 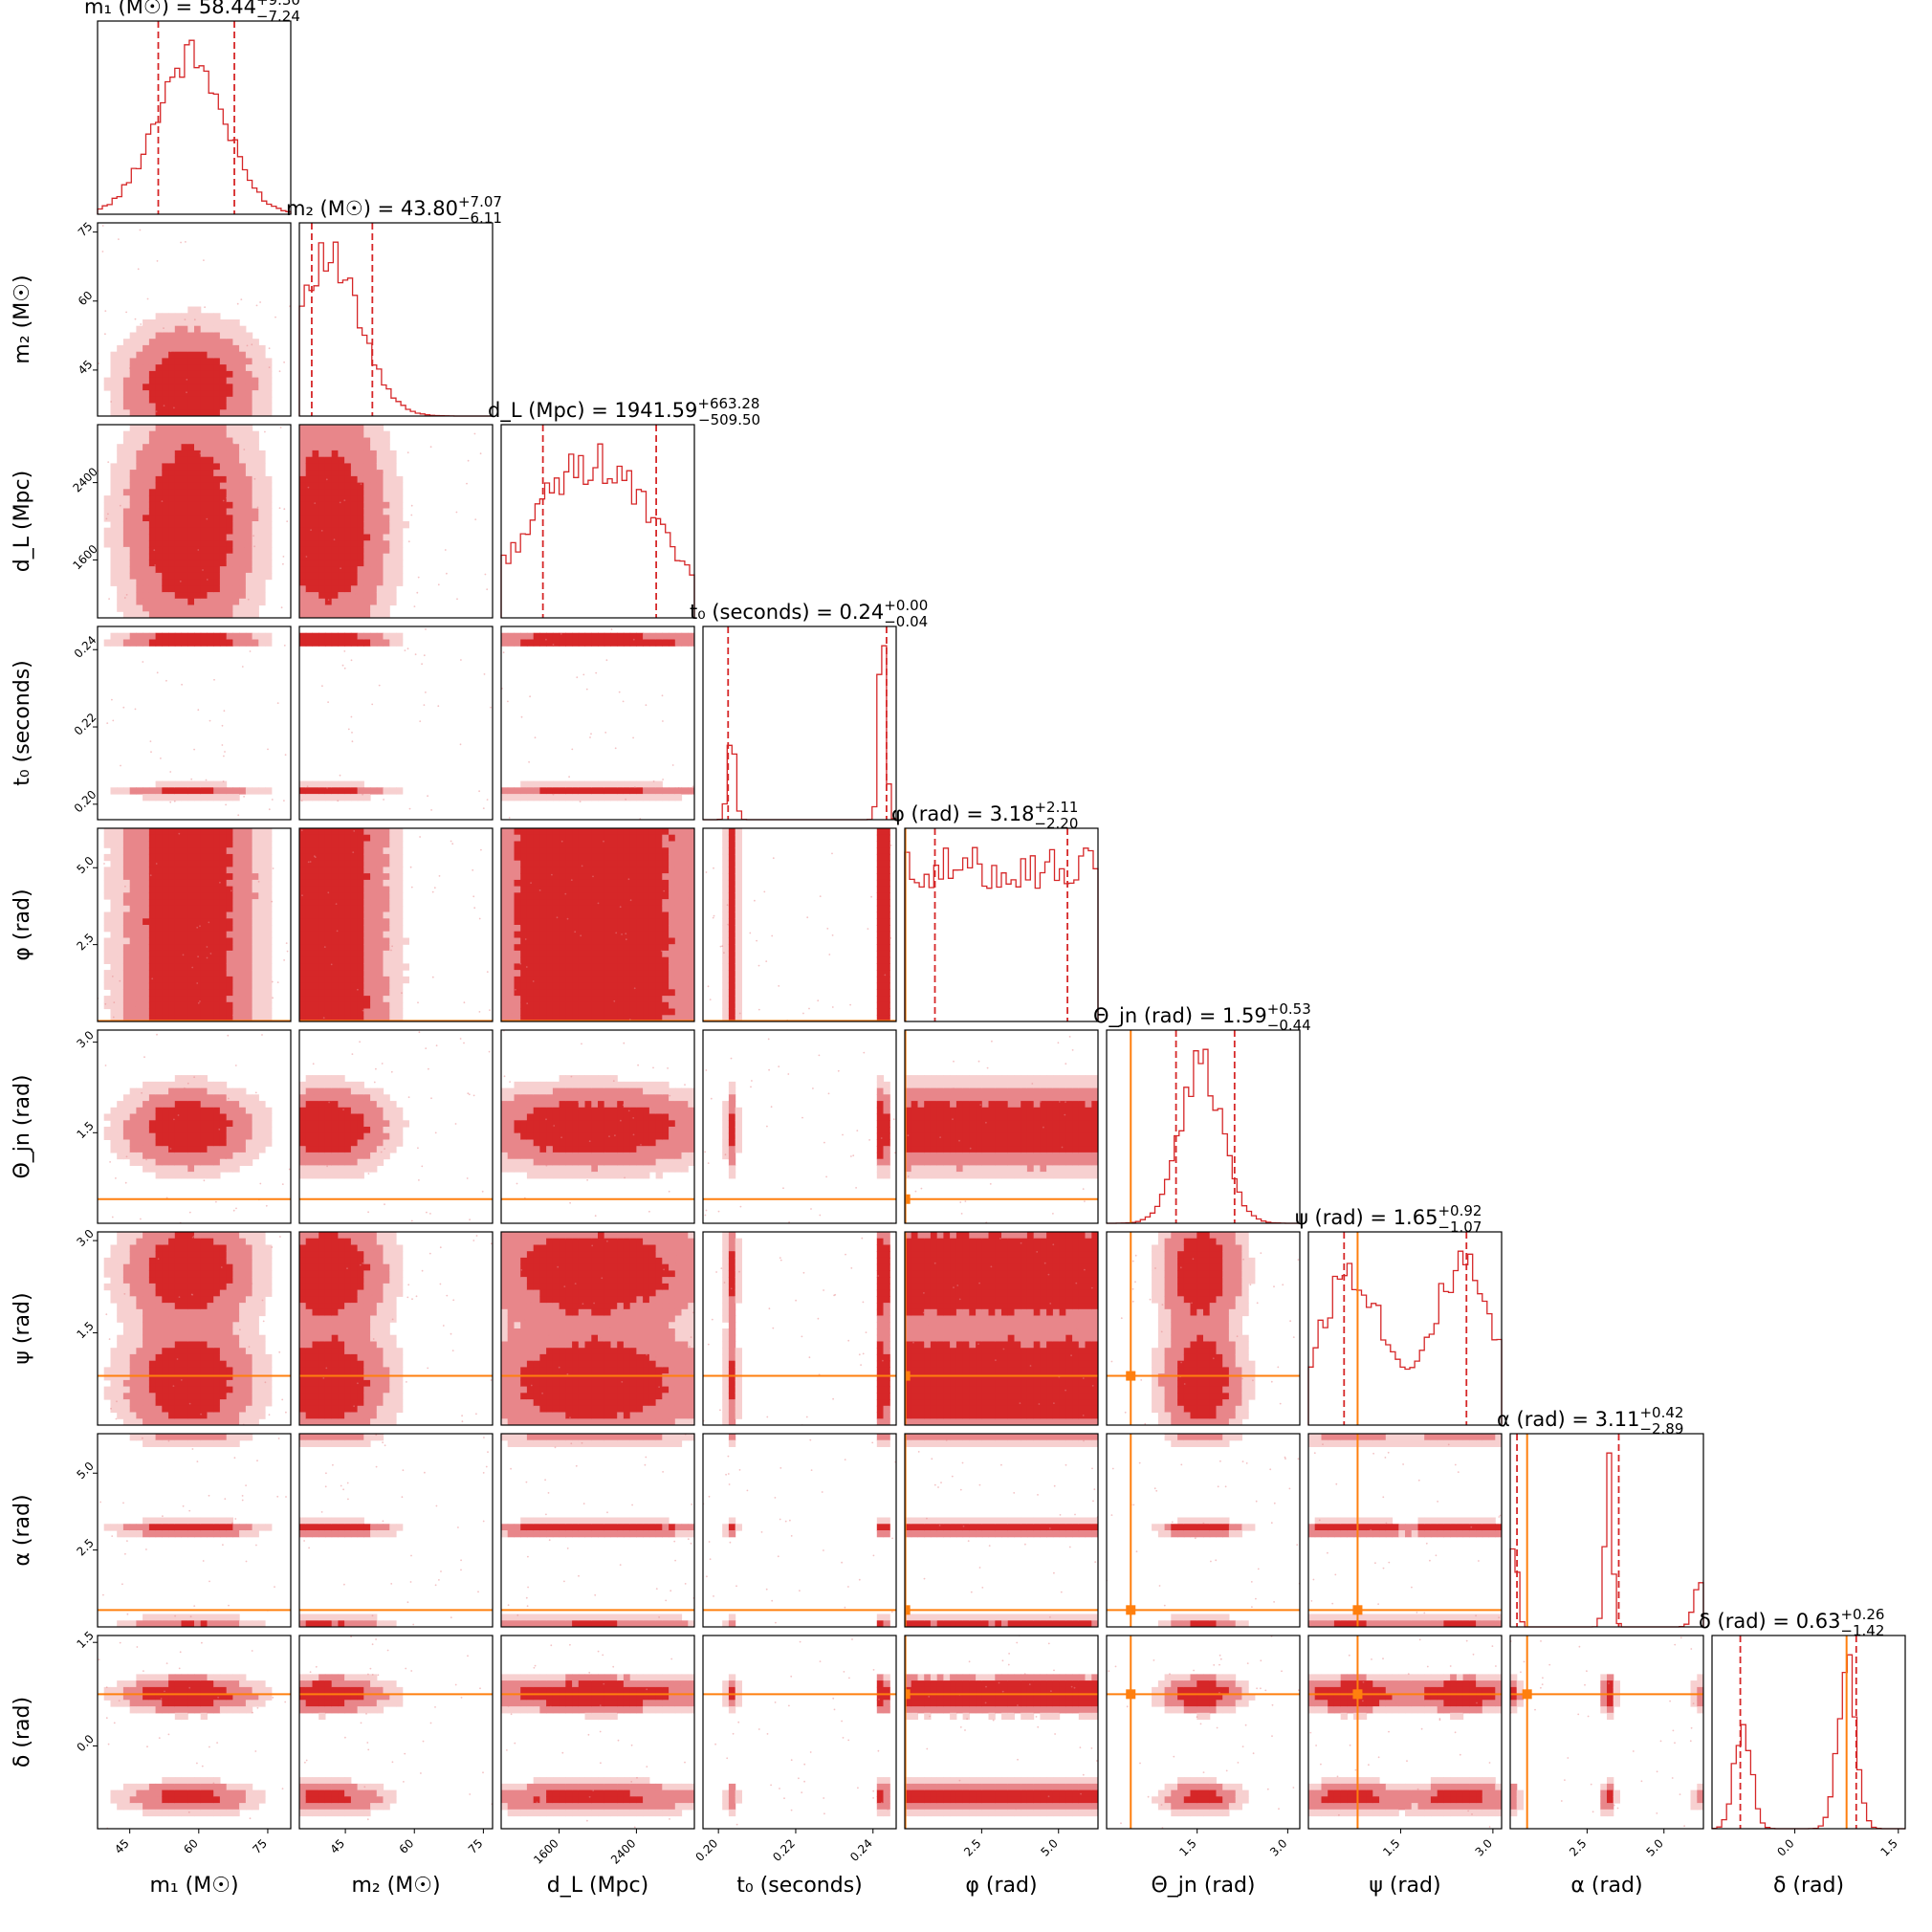 What do you see at coordinates (597, 530) in the screenshot?
I see `histogram-dL` at bounding box center [597, 530].